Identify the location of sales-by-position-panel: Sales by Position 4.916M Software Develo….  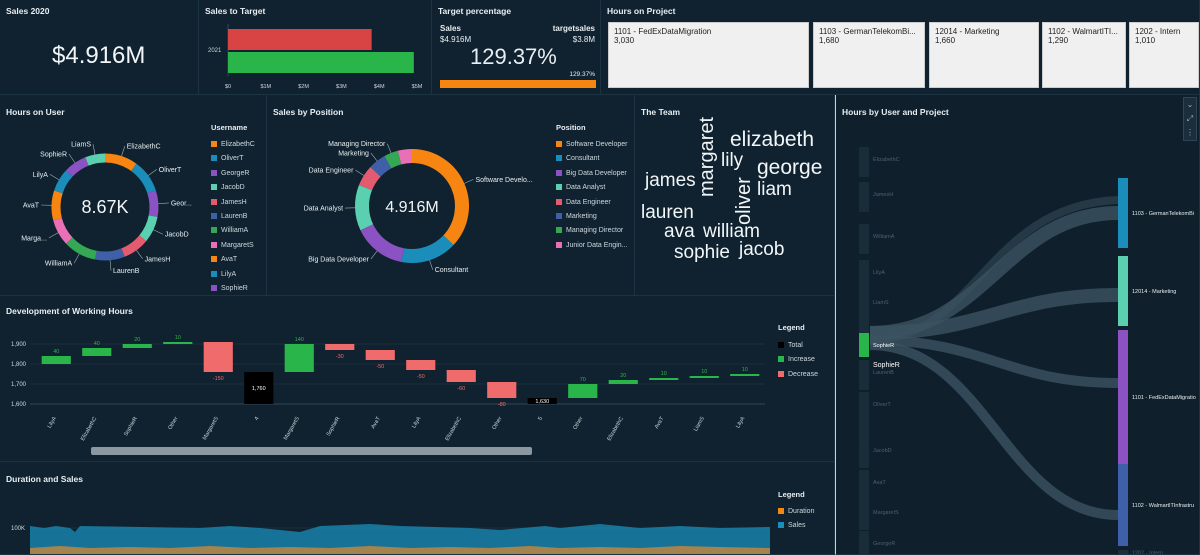
(451, 195).